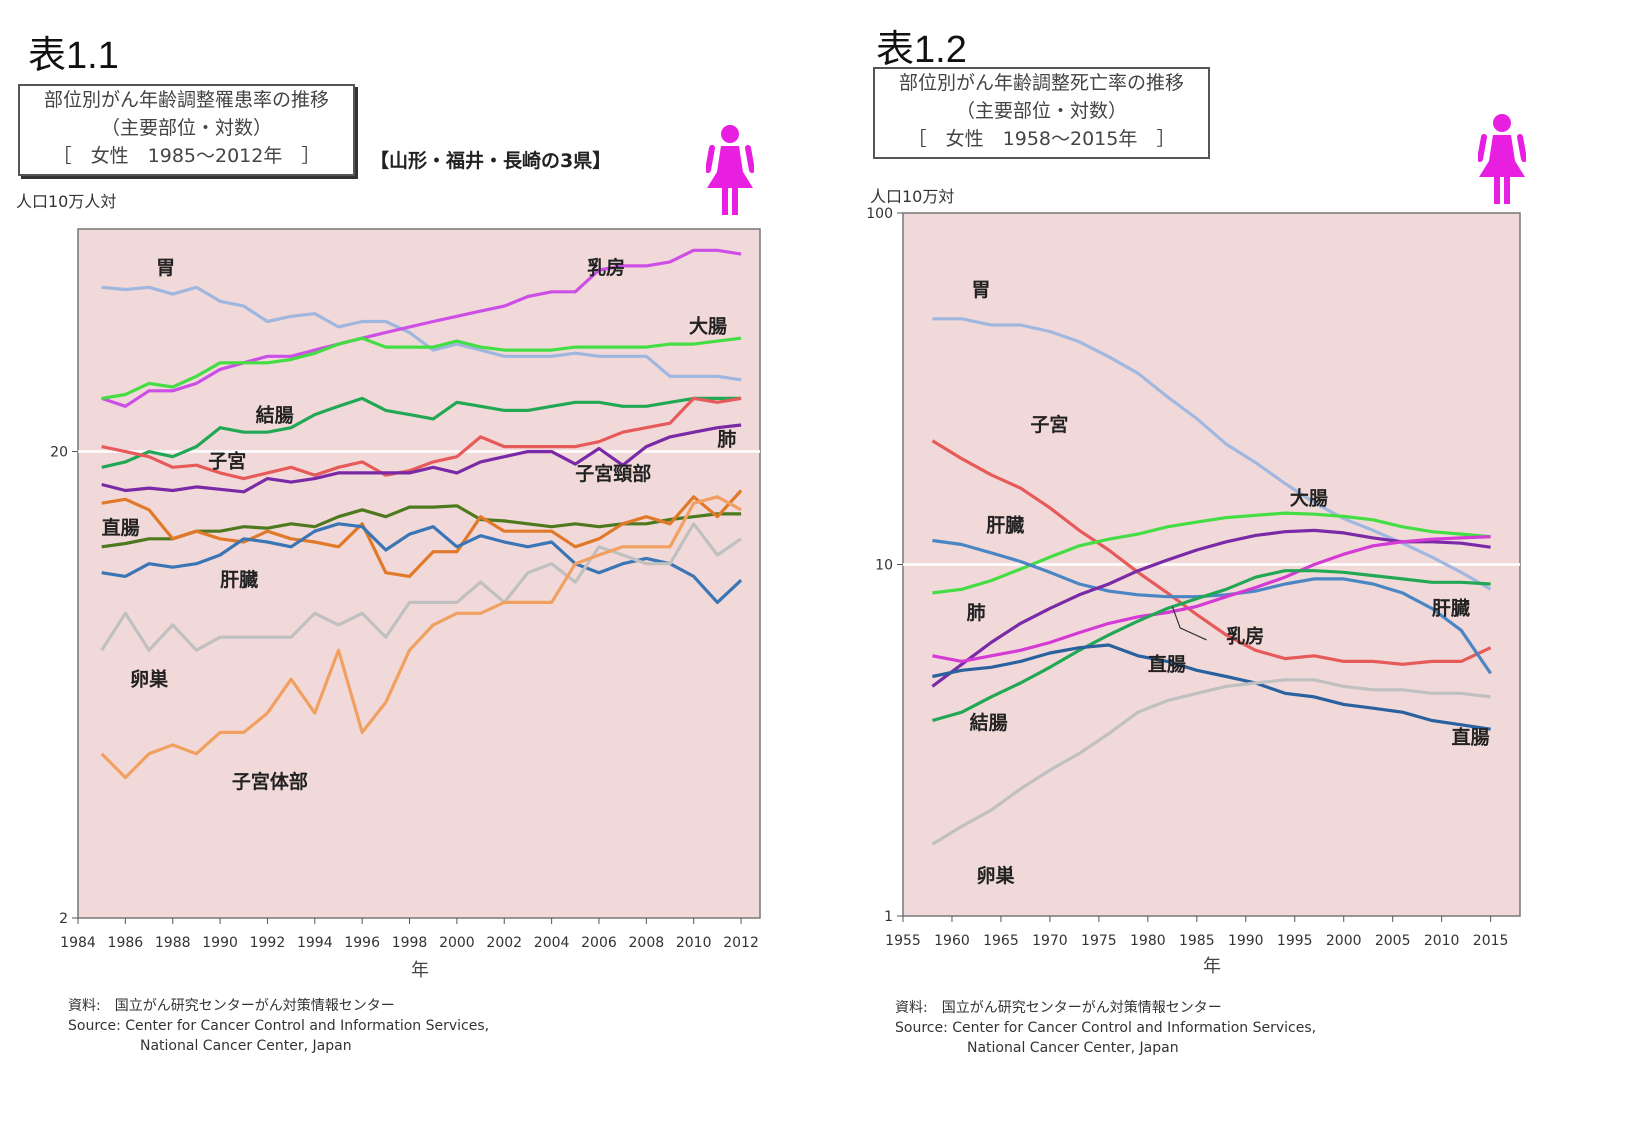 The width and height of the screenshot is (1649, 1128). Describe the element at coordinates (879, 214) in the screenshot. I see `y-tick-label: 100` at that location.